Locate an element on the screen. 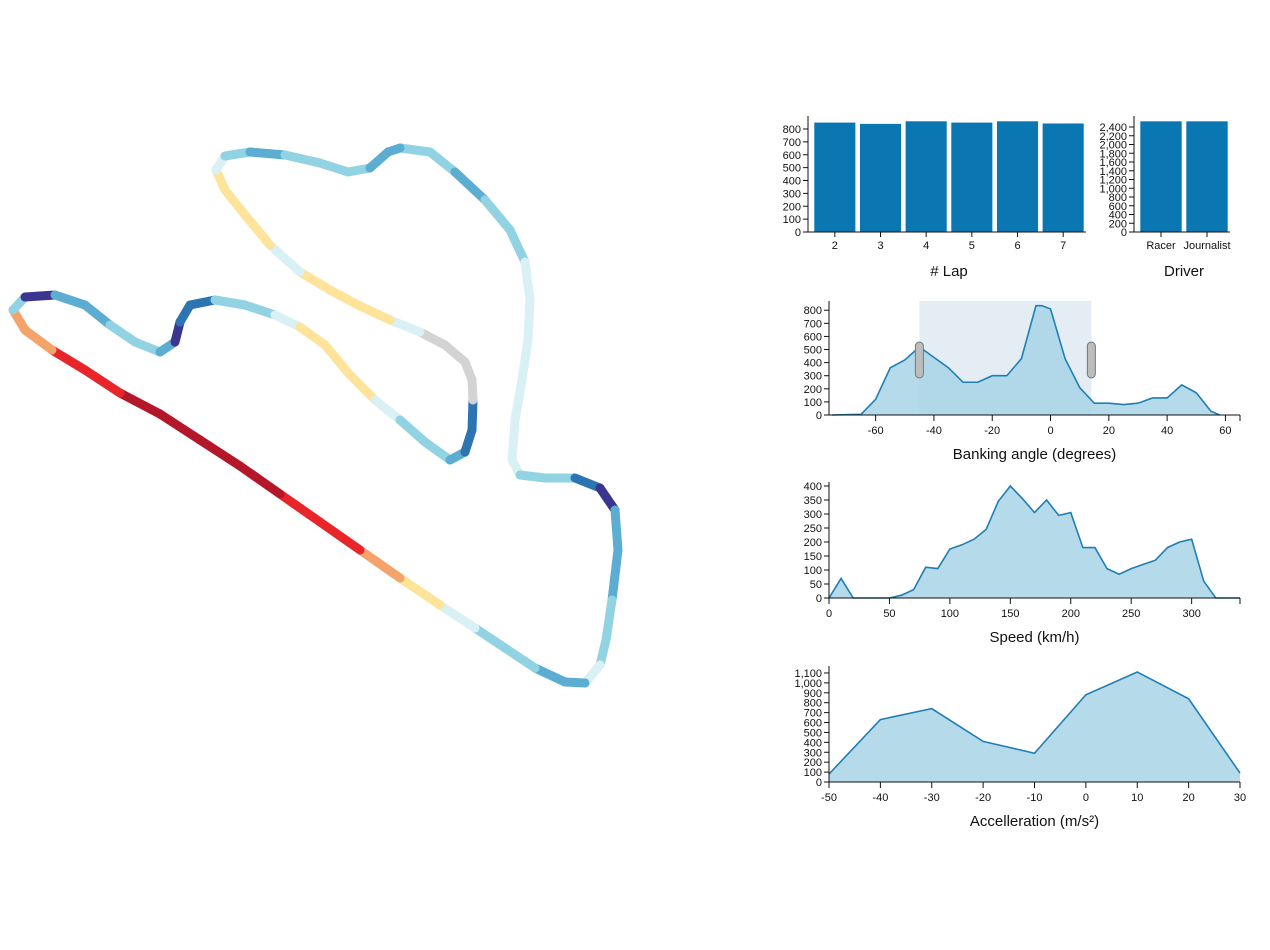 Image resolution: width=1270 pixels, height=950 pixels. y-tick-label: 900 is located at coordinates (813, 694).